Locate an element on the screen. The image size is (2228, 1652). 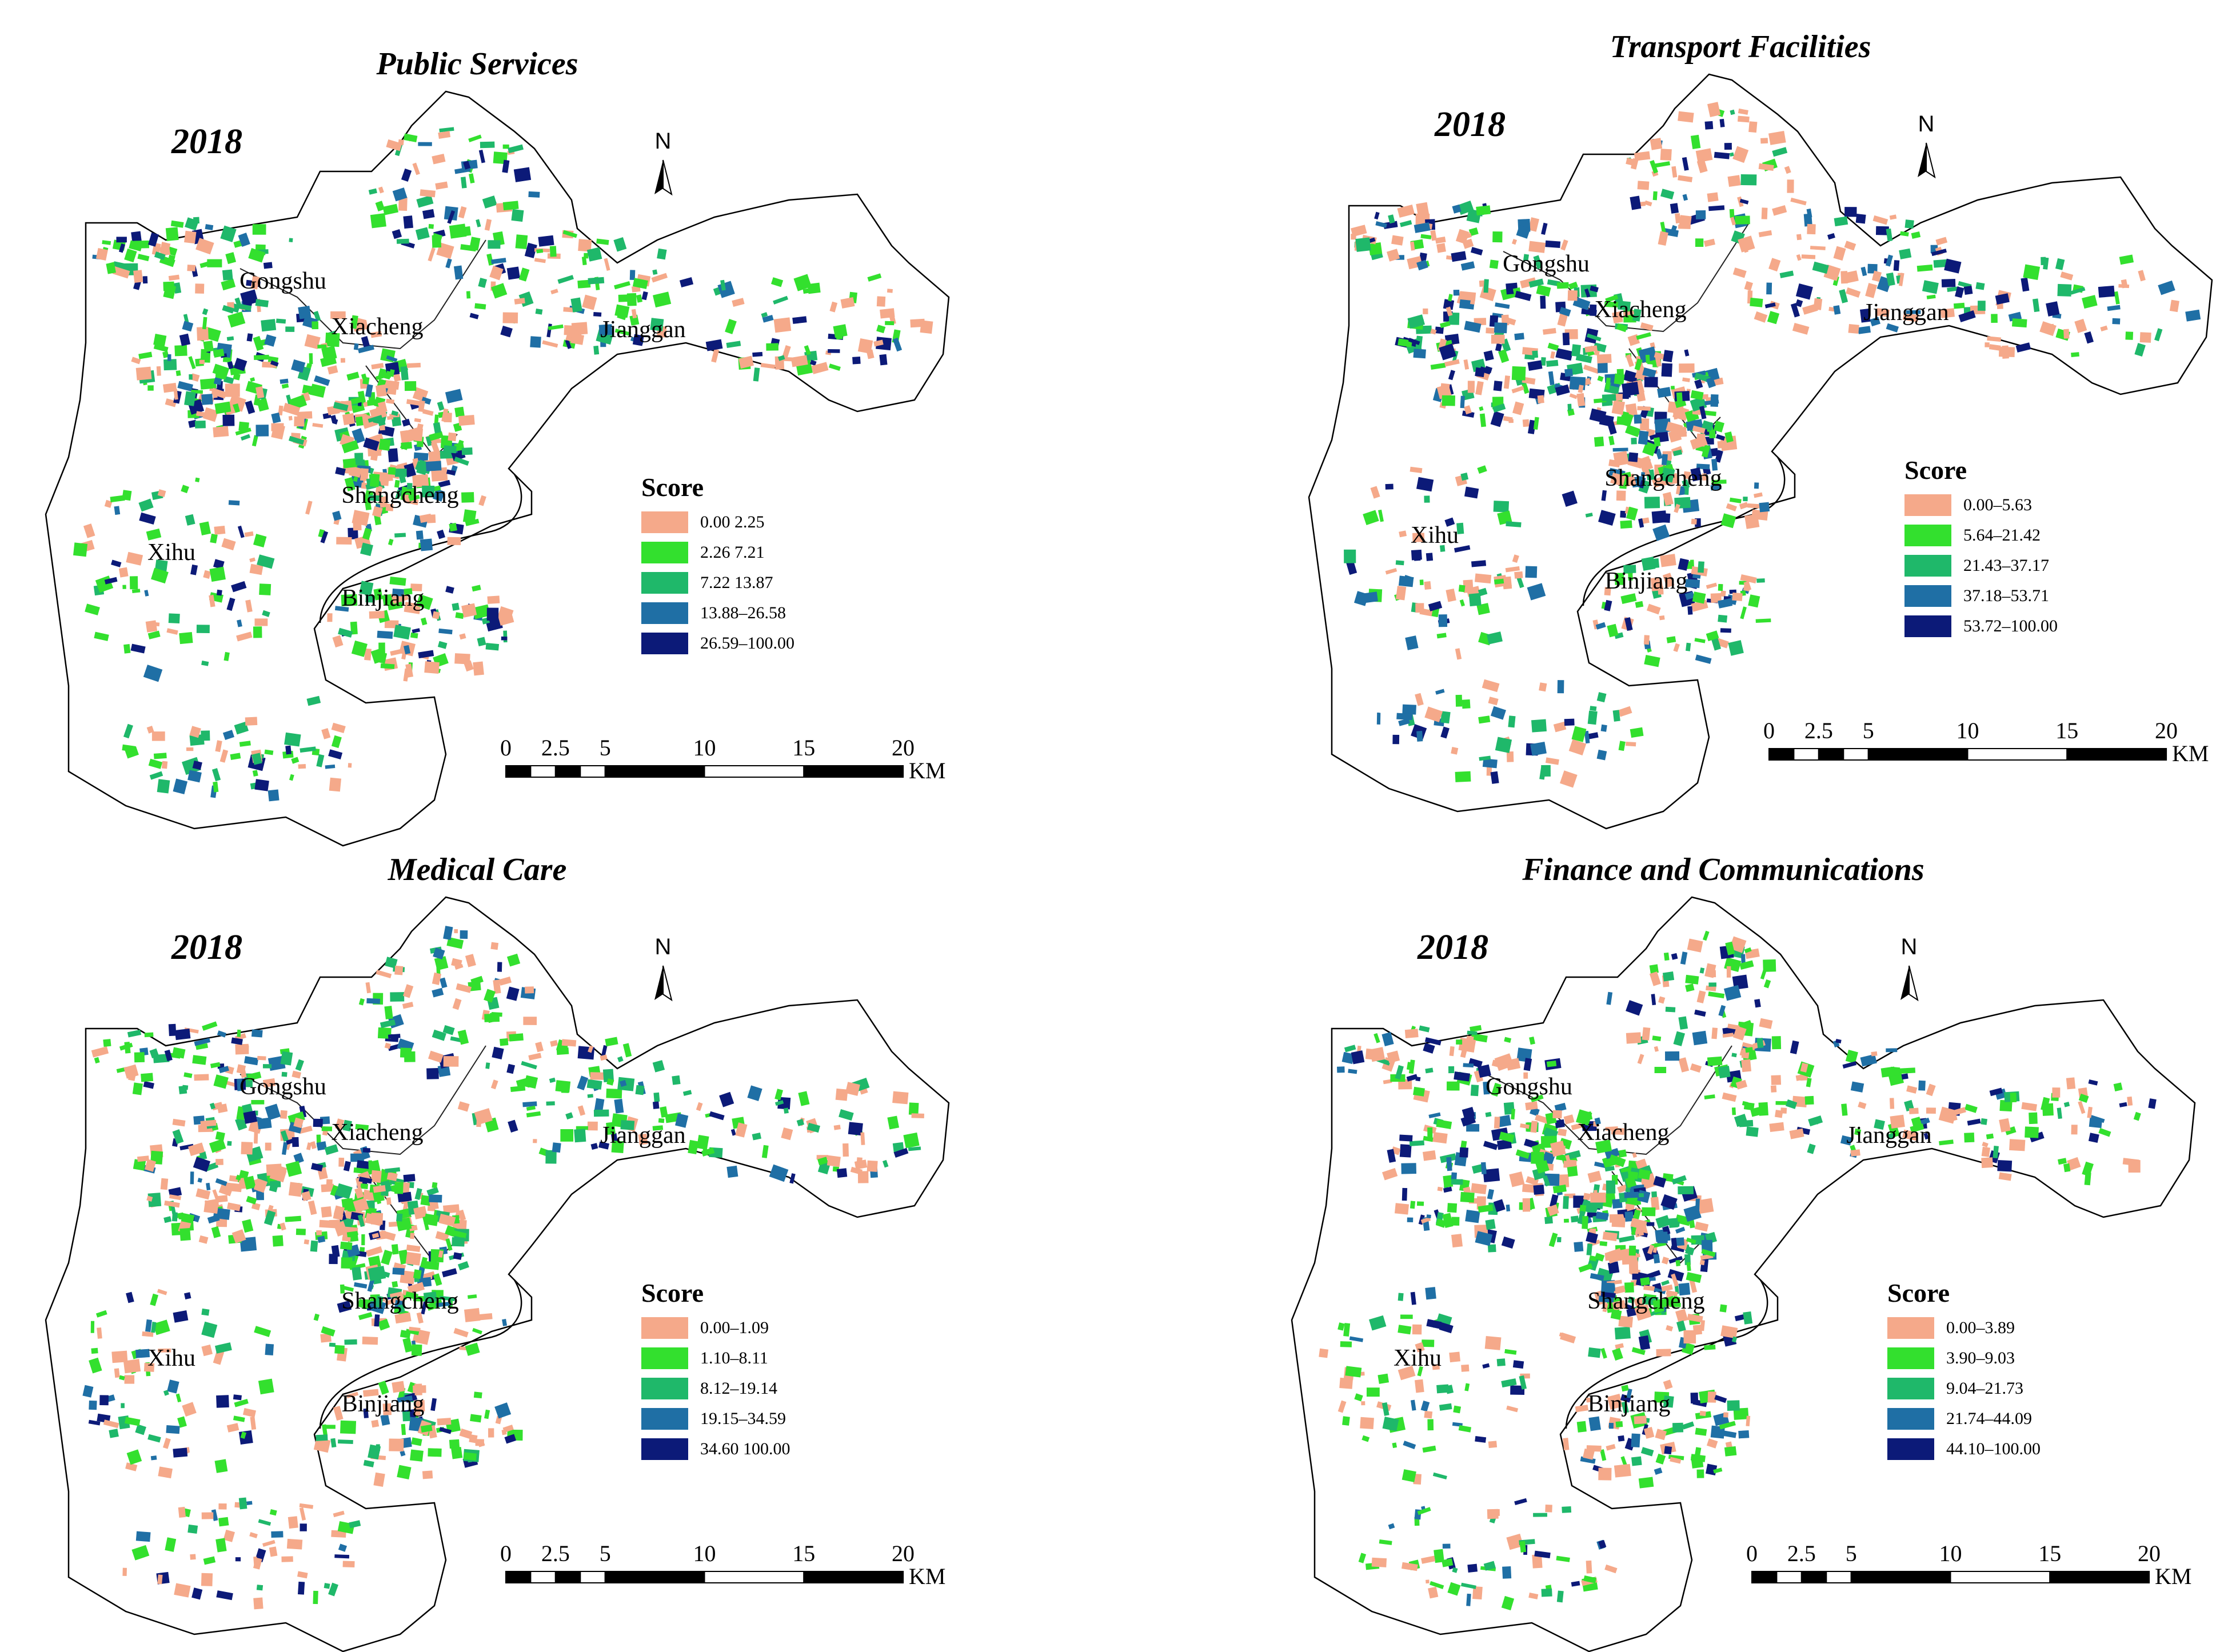
district-label: Shangcheng is located at coordinates (399, 1301).